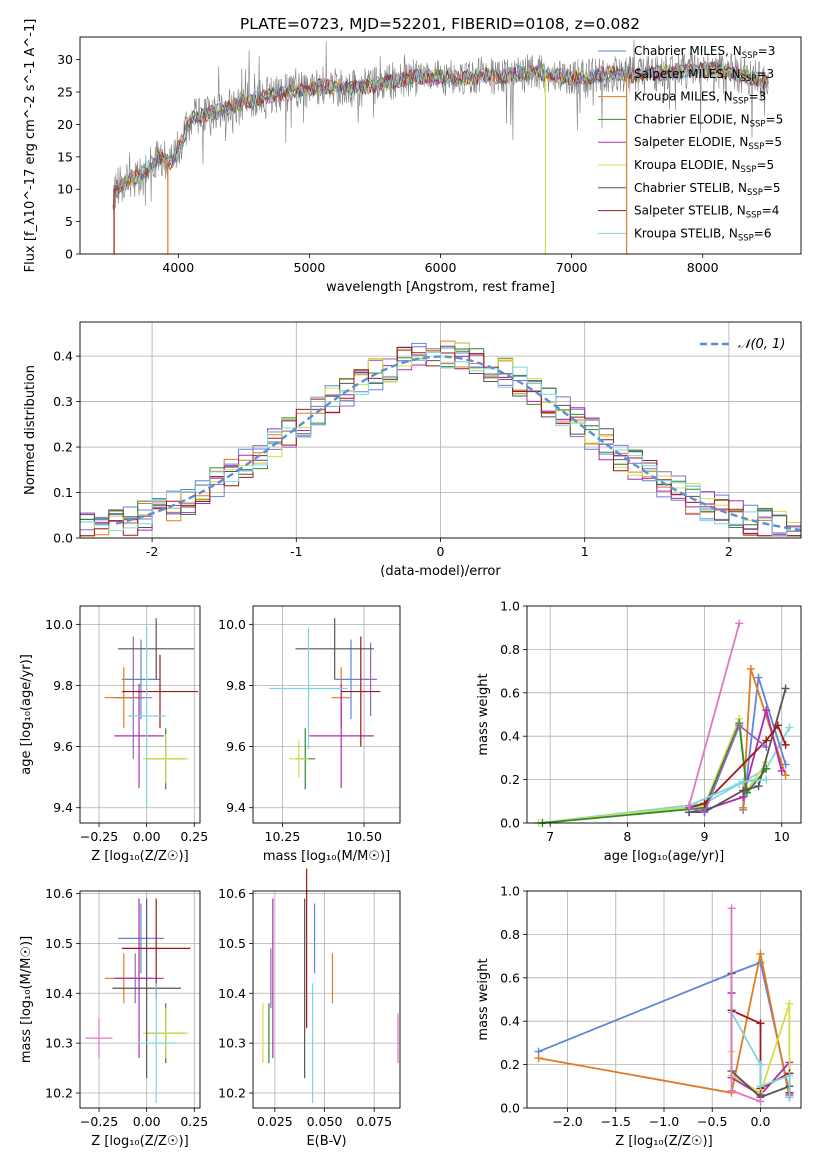 The height and width of the screenshot is (1170, 819). Describe the element at coordinates (686, 233) in the screenshot. I see `legend-text: Kroupa STELIB, N` at that location.